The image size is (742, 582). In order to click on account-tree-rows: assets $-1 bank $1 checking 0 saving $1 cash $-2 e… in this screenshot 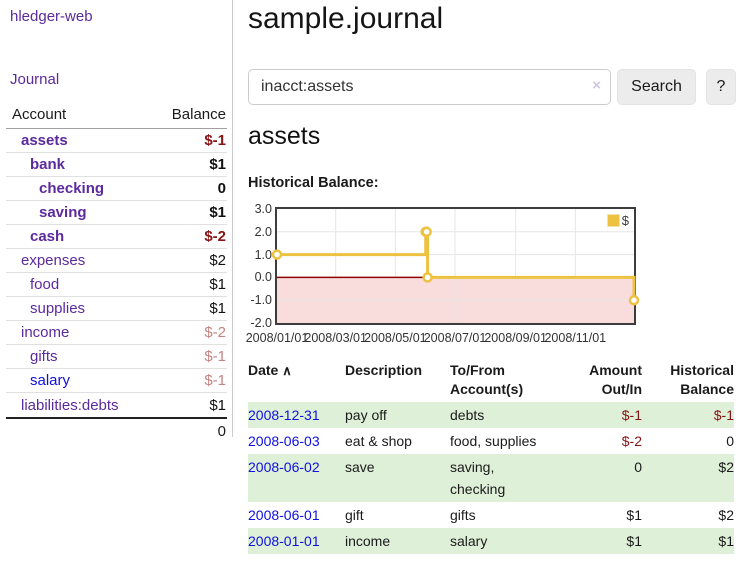, I will do `click(116, 273)`.